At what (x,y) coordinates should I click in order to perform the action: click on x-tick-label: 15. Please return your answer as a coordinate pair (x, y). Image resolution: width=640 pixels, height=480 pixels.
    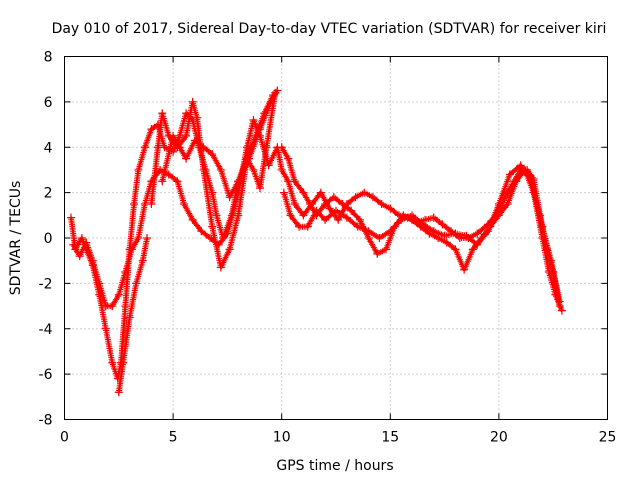
    Looking at the image, I should click on (390, 438).